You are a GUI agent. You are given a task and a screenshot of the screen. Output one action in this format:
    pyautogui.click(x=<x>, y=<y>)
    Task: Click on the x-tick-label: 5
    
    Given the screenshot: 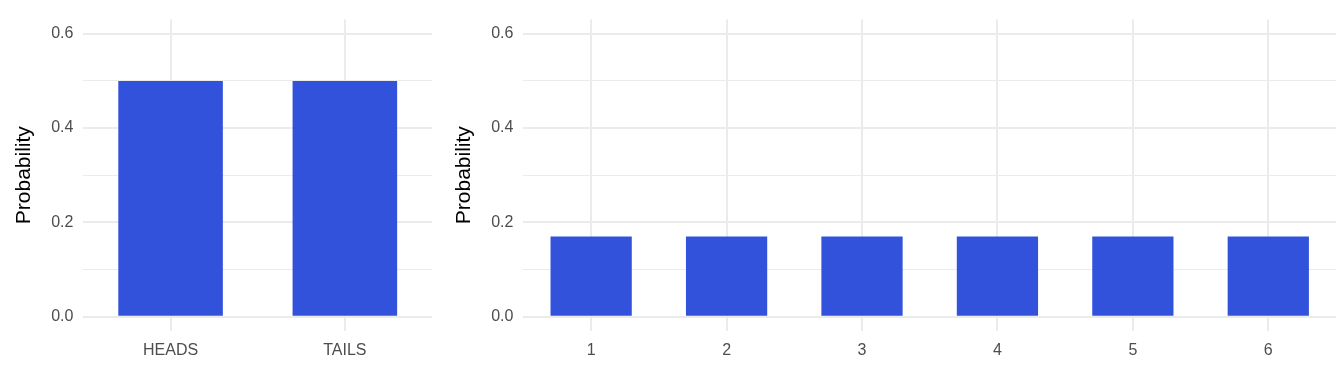 What is the action you would take?
    pyautogui.click(x=1133, y=349)
    